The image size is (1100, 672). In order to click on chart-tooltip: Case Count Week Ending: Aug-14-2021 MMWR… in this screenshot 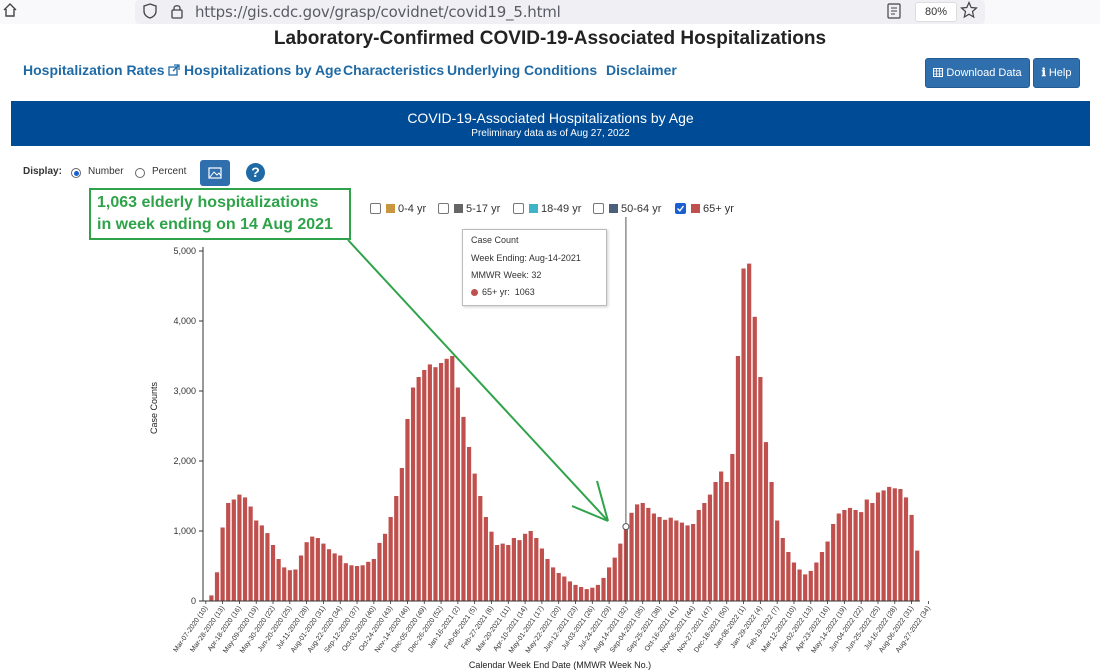, I will do `click(534, 267)`.